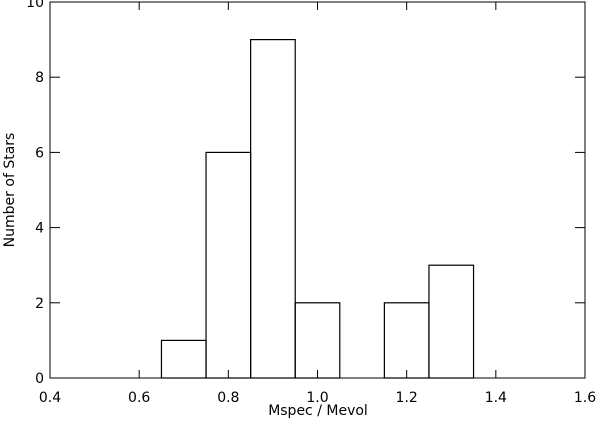 The height and width of the screenshot is (425, 600). What do you see at coordinates (496, 398) in the screenshot?
I see `x-tick-label: 1.4` at bounding box center [496, 398].